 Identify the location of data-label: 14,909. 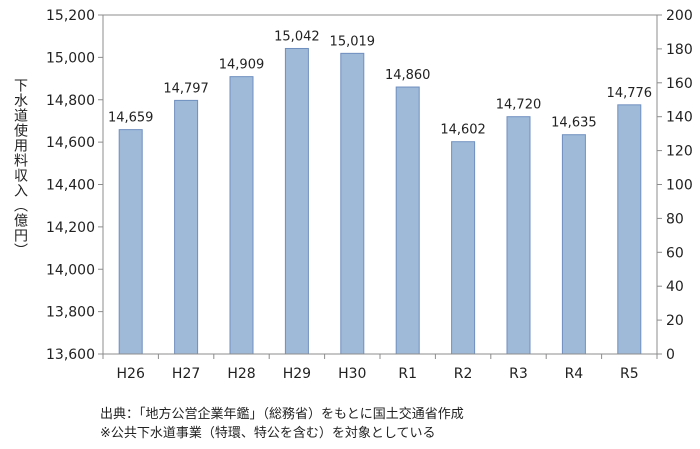
(242, 65).